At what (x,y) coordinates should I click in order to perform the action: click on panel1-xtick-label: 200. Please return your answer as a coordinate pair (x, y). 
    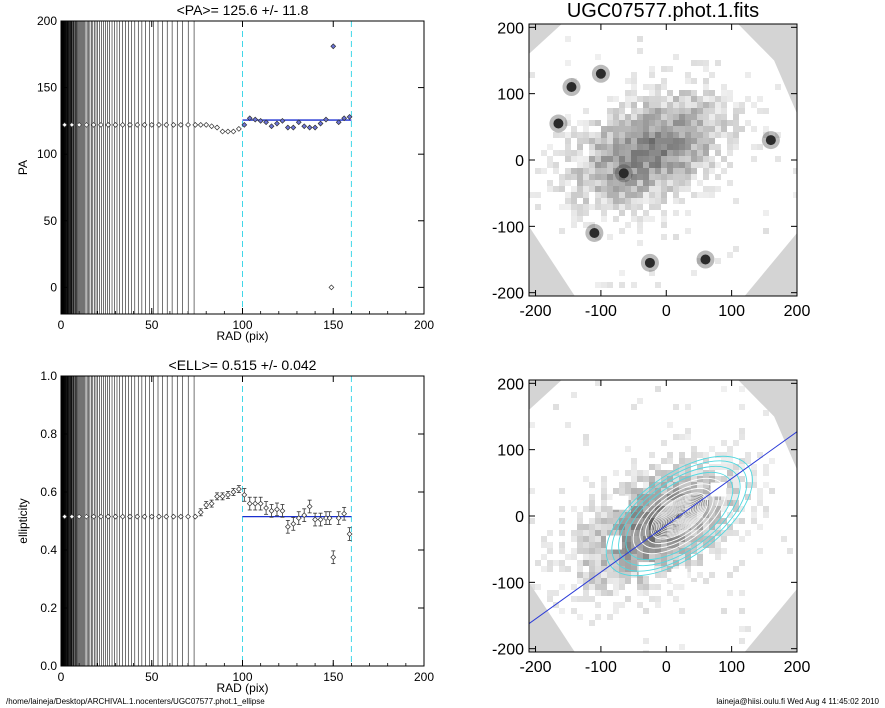
    Looking at the image, I should click on (424, 325).